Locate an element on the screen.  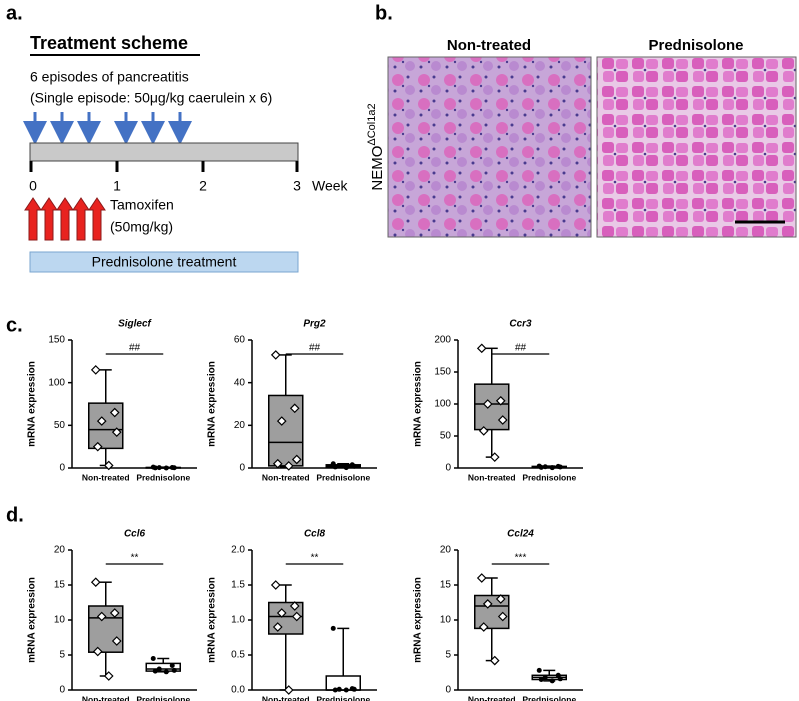
caerulein-arrows is located at coordinates (107, 128).